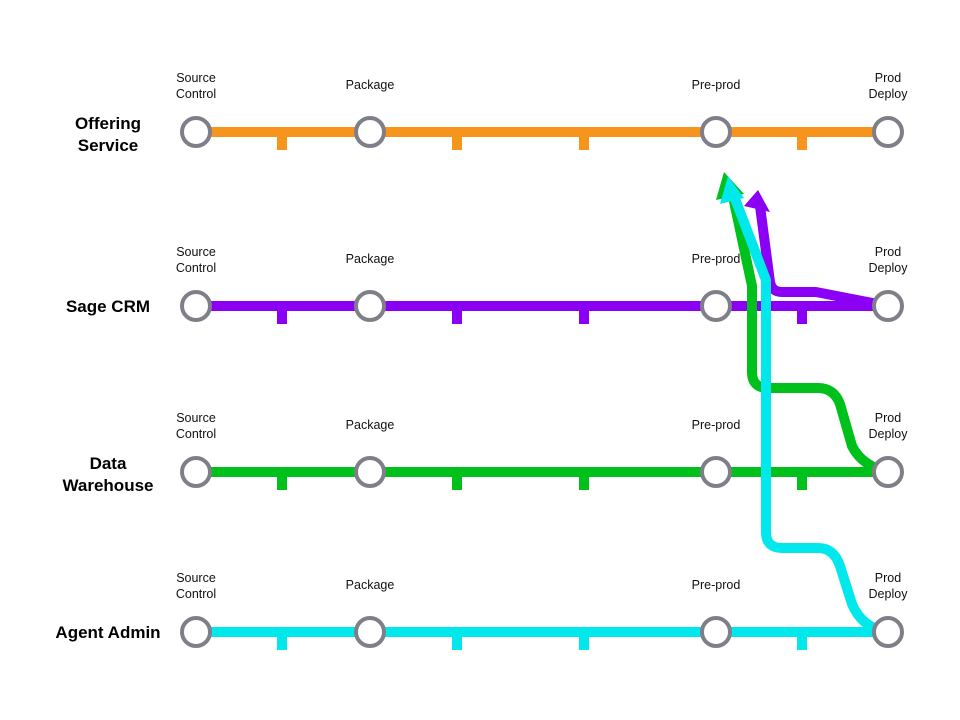 This screenshot has width=960, height=720. I want to click on station-data-warehouse-pre-prod, so click(716, 472).